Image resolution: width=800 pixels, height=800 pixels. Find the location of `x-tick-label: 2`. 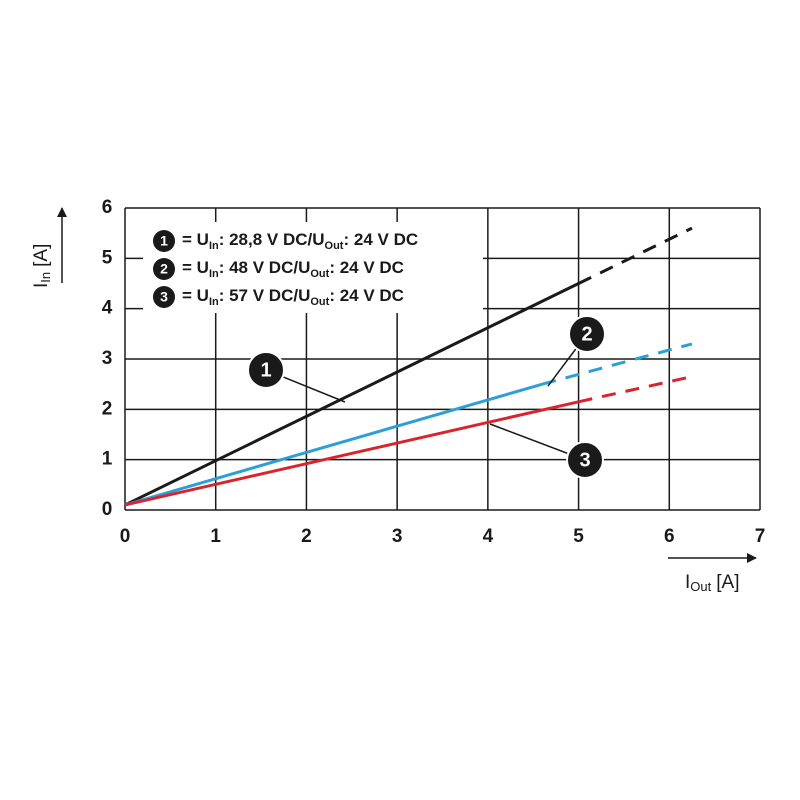

x-tick-label: 2 is located at coordinates (306, 536).